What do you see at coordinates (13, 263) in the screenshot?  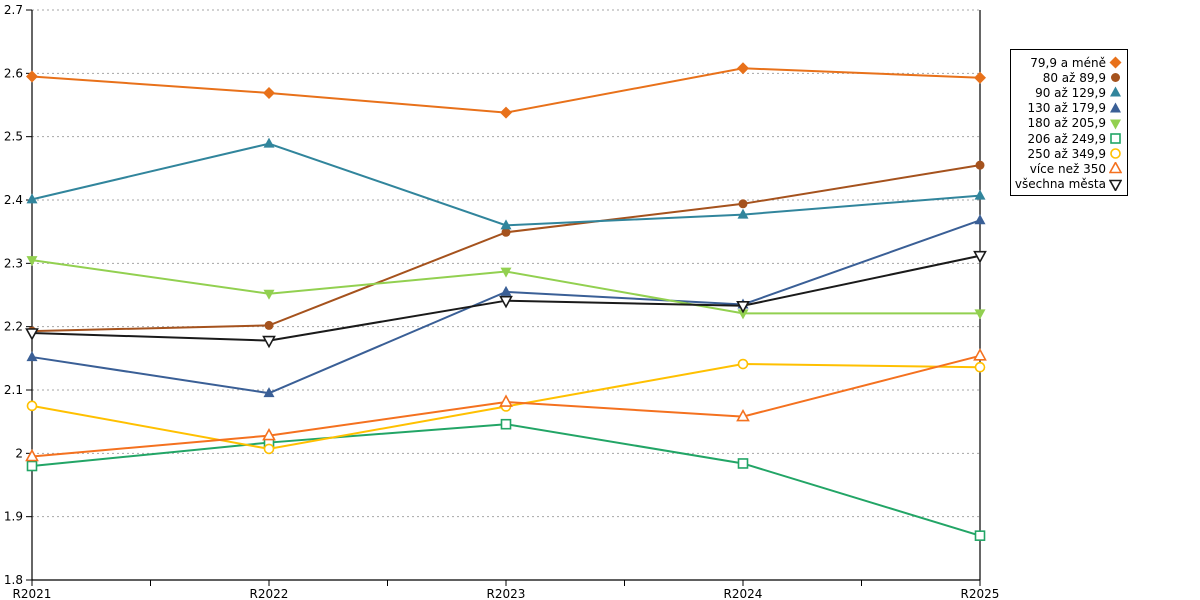 I see `y-axis-label: 2.3` at bounding box center [13, 263].